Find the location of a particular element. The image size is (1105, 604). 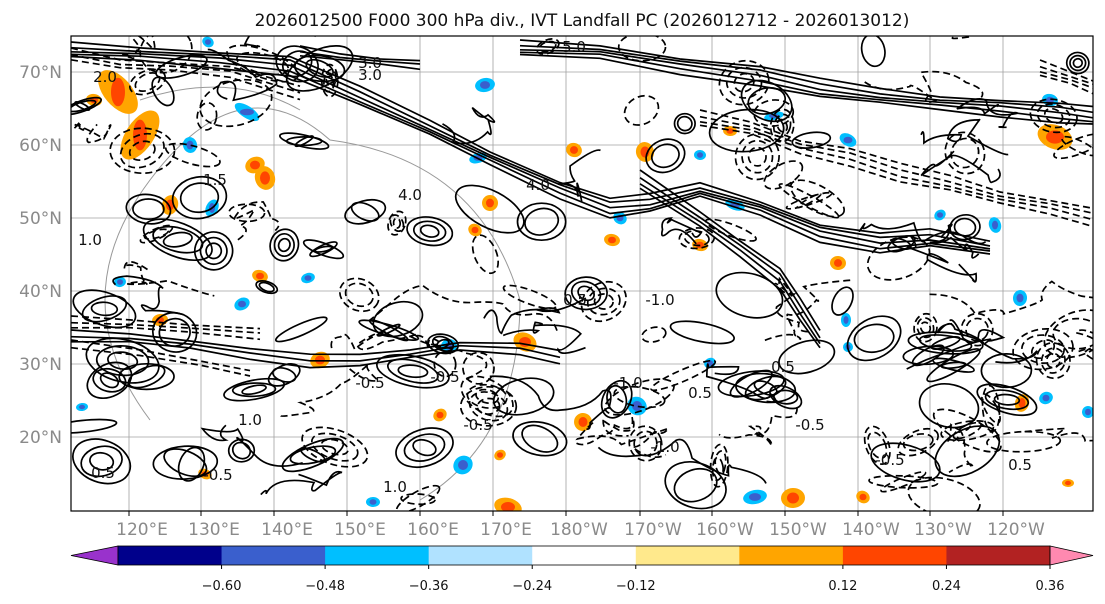

contour-label: 0.5 is located at coordinates (1020, 465).